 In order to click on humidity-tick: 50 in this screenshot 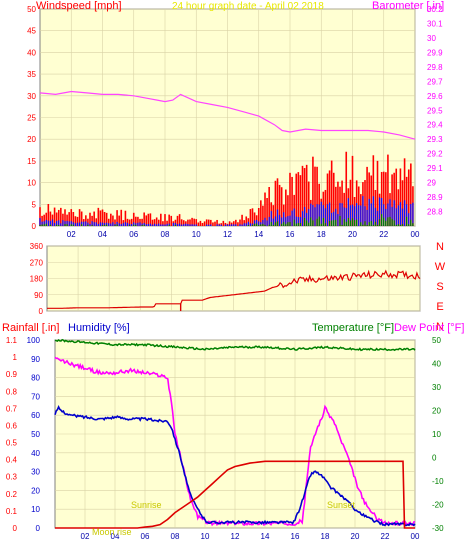, I will do `click(35, 434)`.